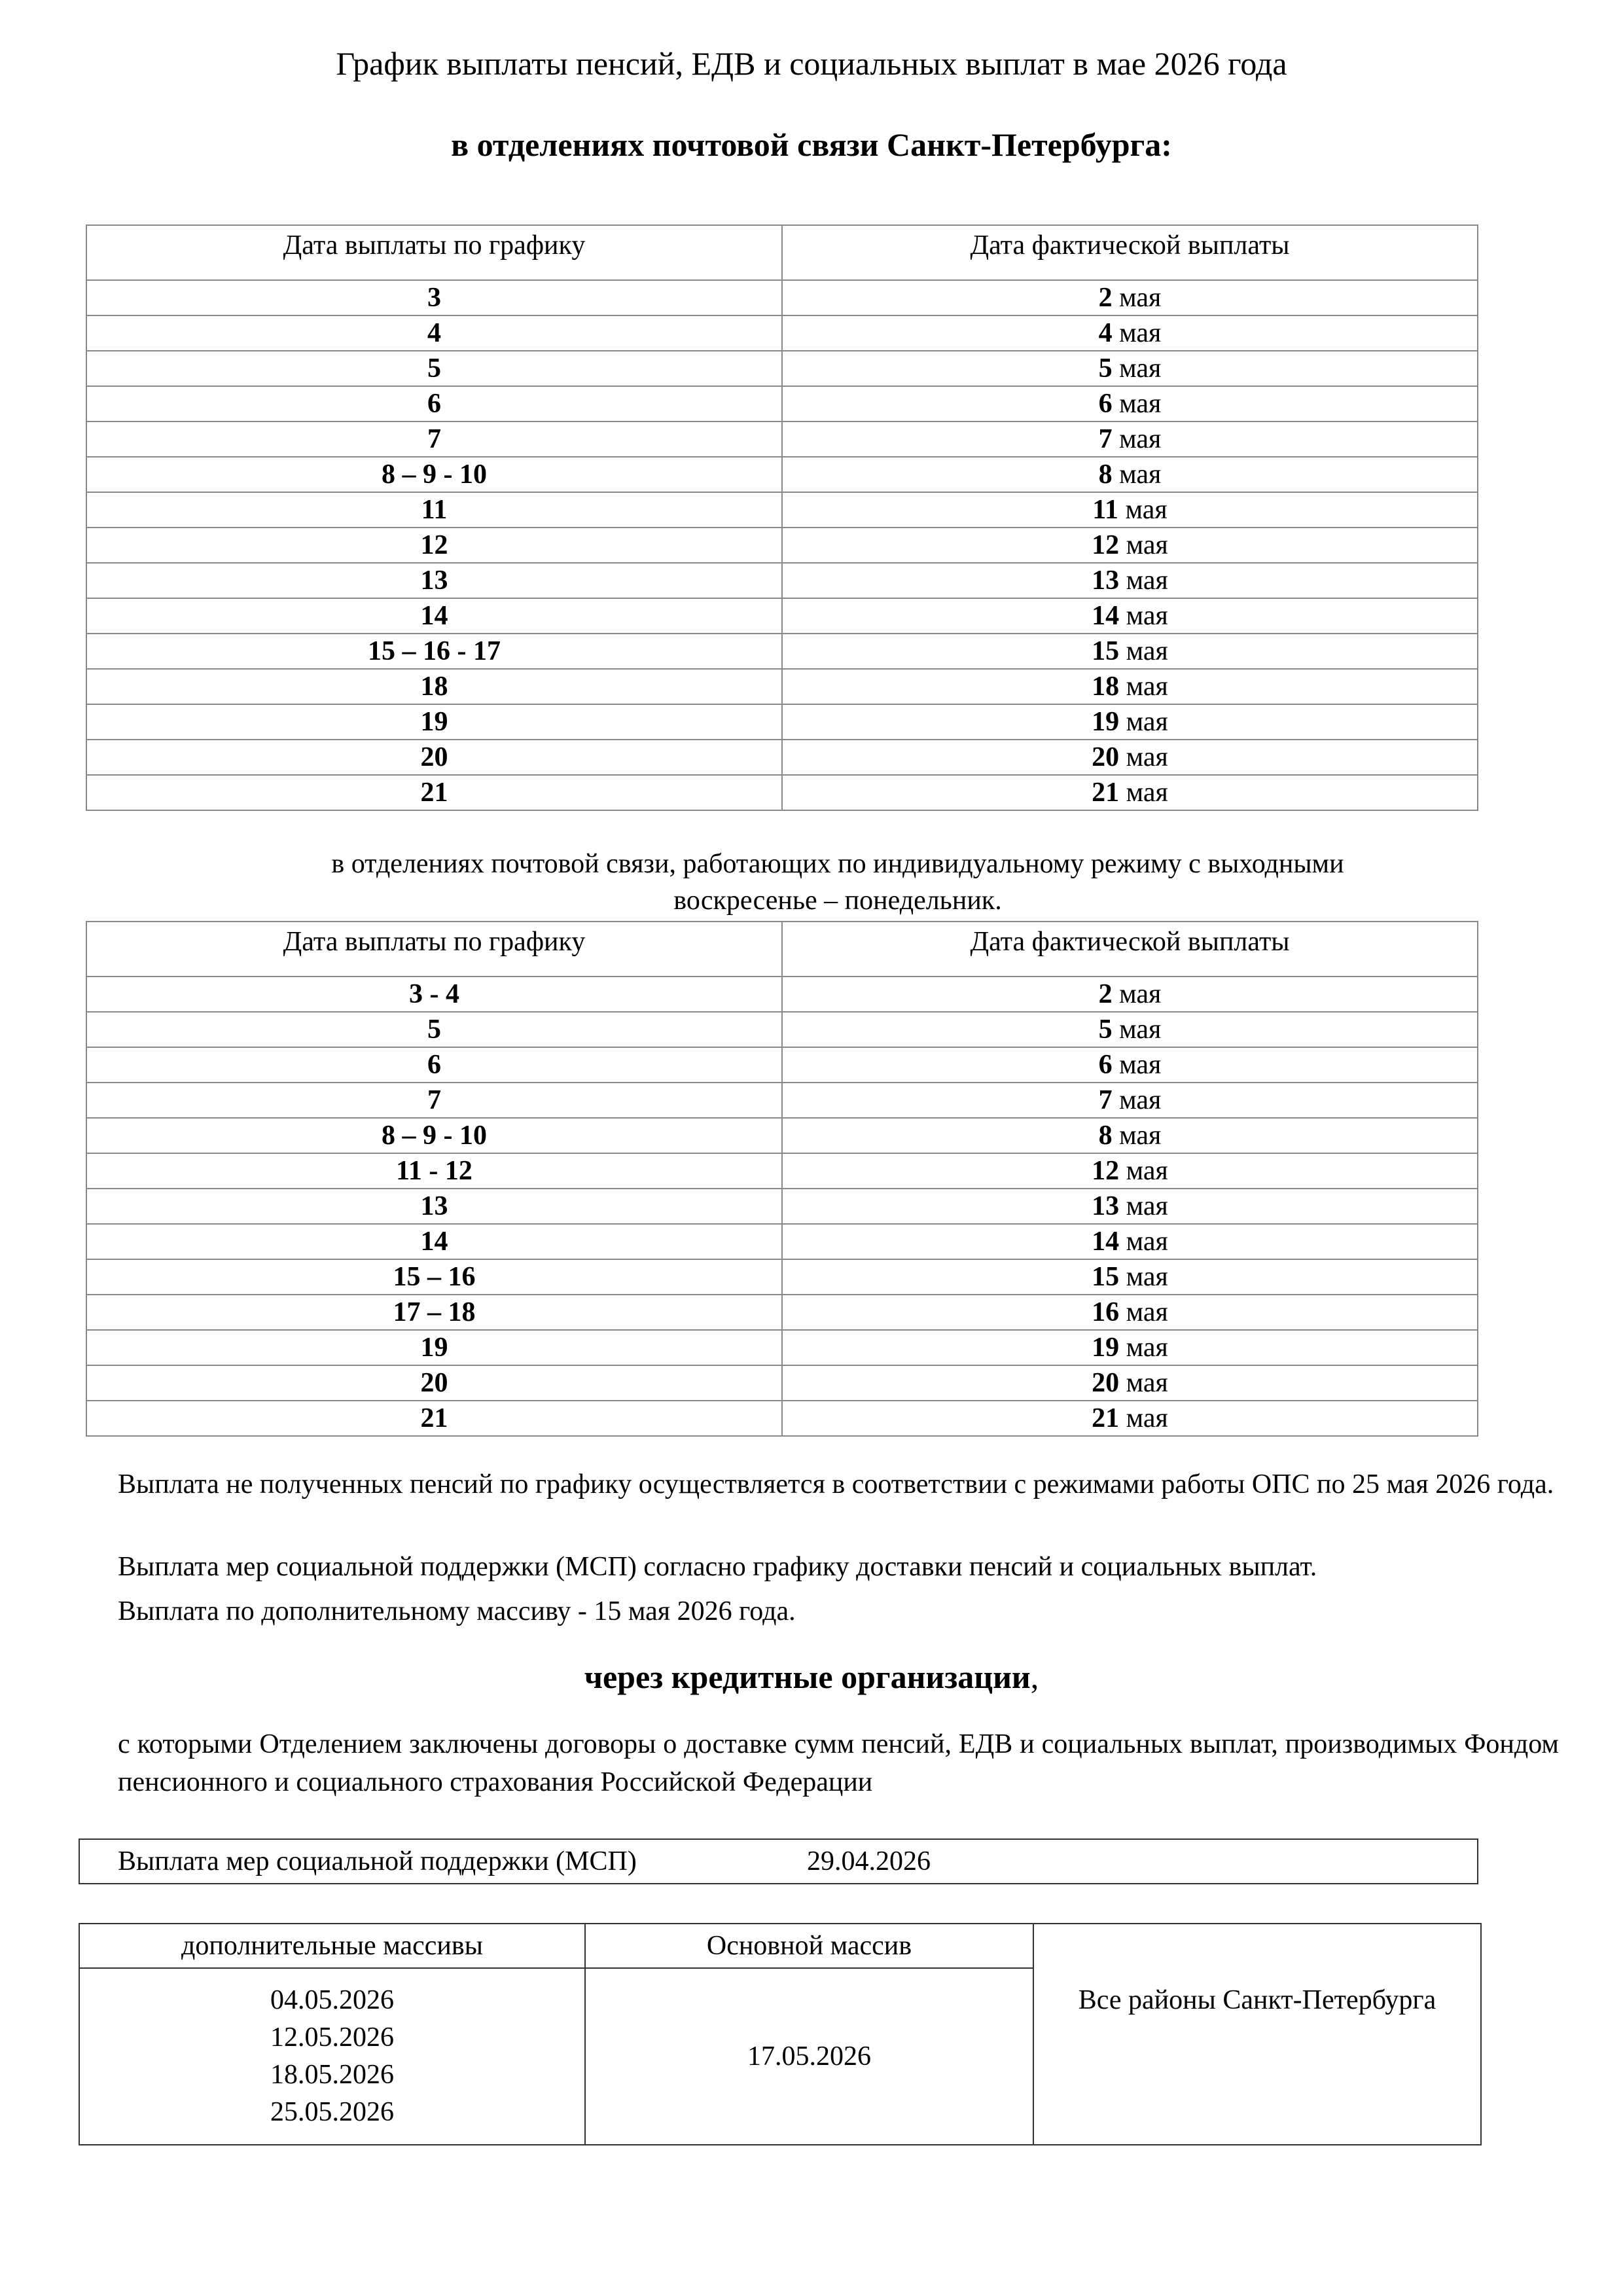  Describe the element at coordinates (1129, 995) in the screenshot. I see `actual-date-cell: 2 мая` at that location.